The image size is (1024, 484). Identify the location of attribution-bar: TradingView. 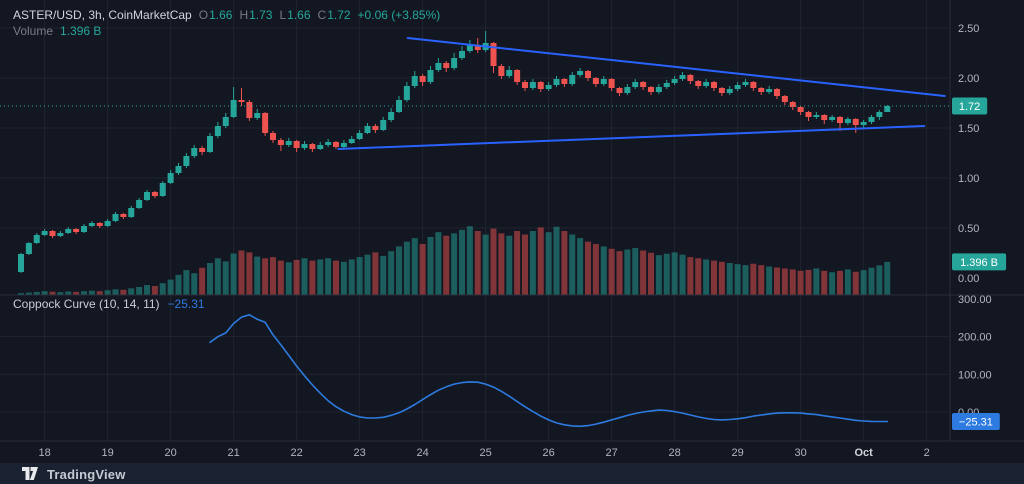
(512, 473).